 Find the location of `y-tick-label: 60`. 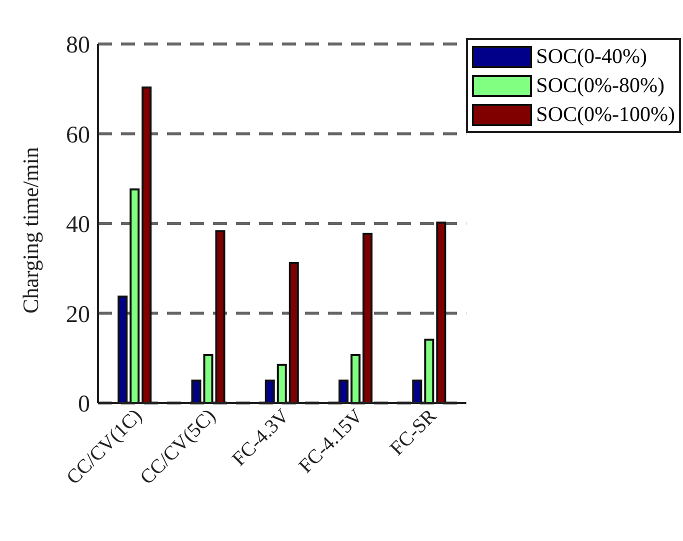

y-tick-label: 60 is located at coordinates (78, 135).